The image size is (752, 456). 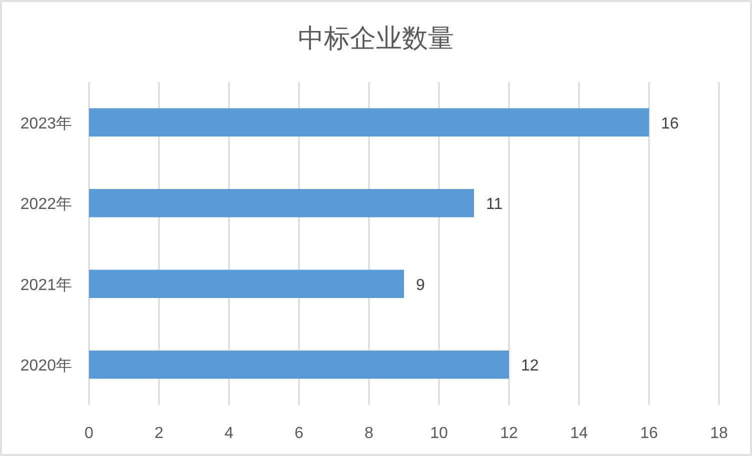 What do you see at coordinates (369, 433) in the screenshot?
I see `x-tick-label: 8` at bounding box center [369, 433].